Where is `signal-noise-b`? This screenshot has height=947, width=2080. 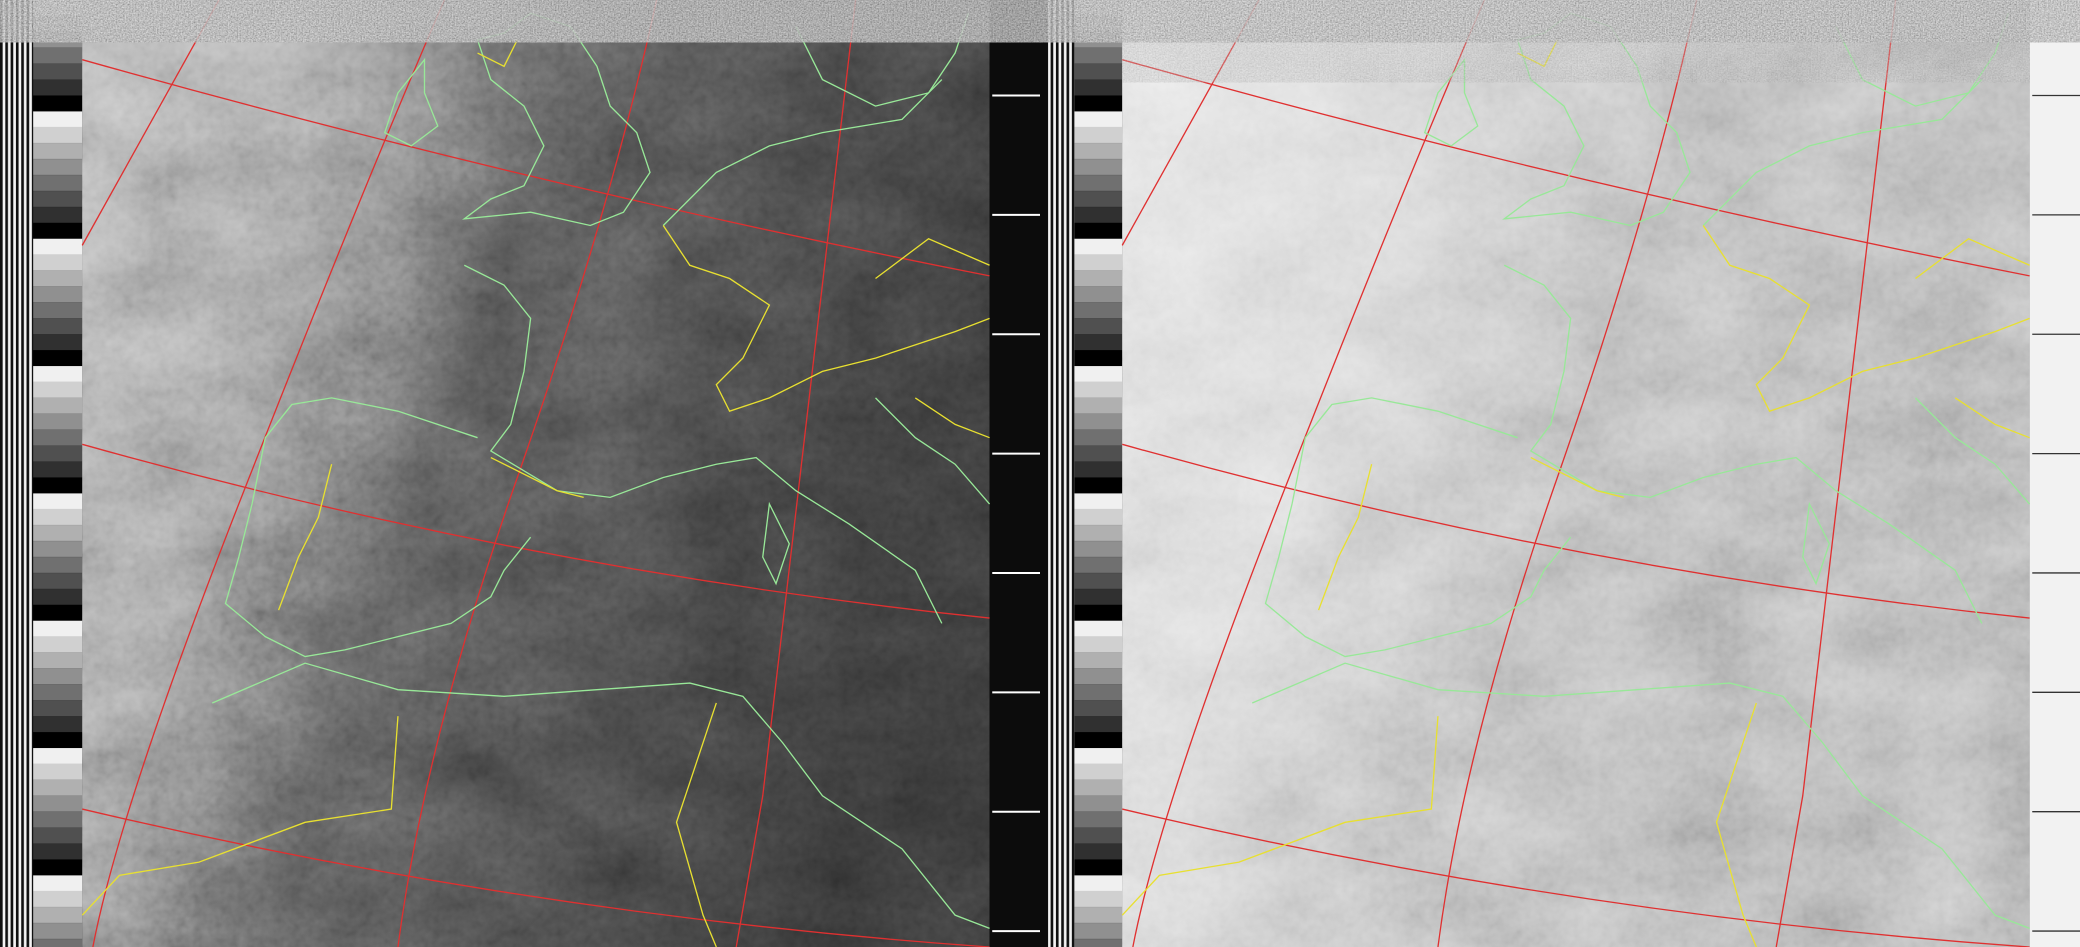
signal-noise-b is located at coordinates (1576, 62).